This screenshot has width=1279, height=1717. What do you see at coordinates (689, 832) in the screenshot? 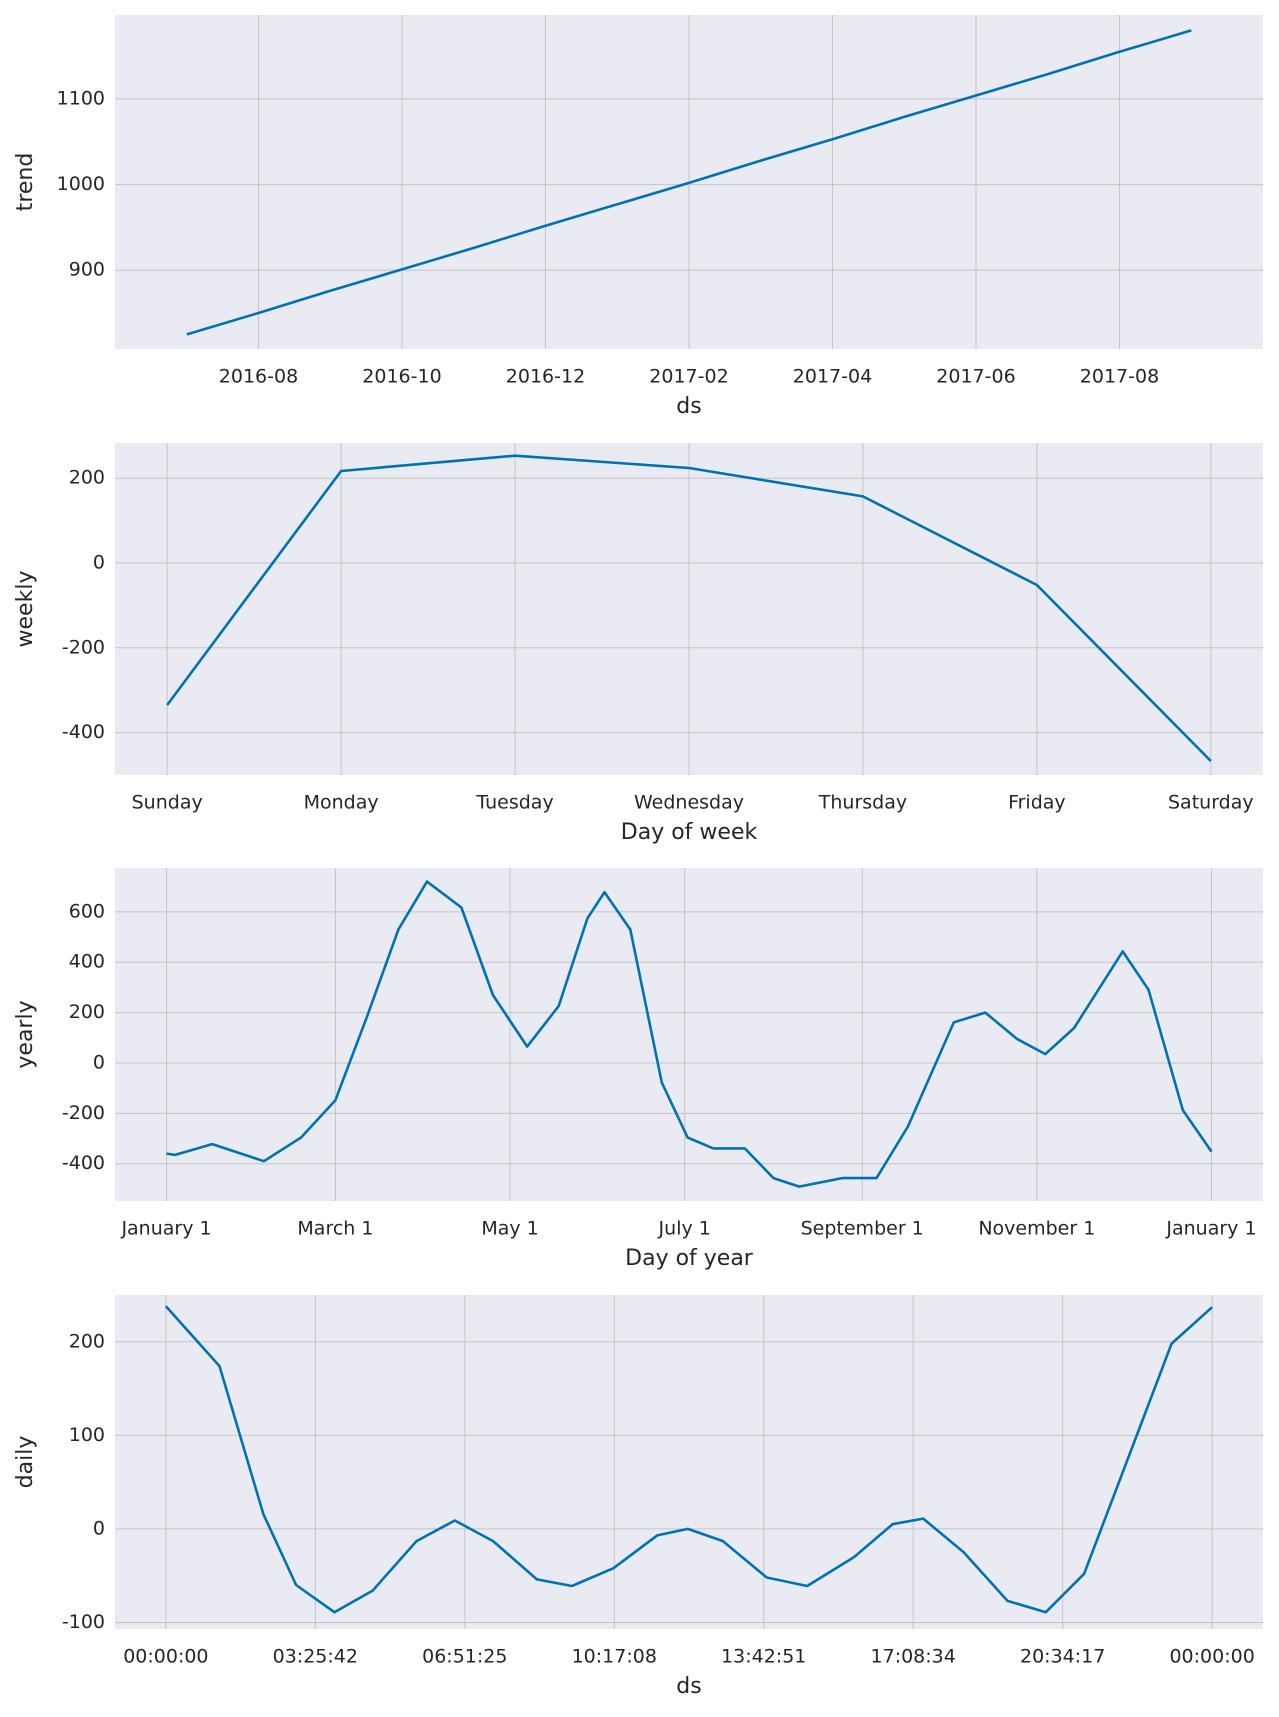
I see `x-axis-label: Day of week` at bounding box center [689, 832].